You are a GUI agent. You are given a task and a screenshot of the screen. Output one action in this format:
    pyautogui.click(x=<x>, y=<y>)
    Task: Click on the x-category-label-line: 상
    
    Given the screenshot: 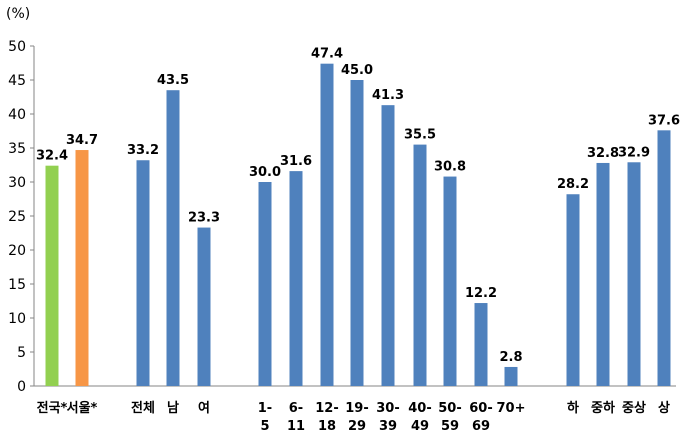 What is the action you would take?
    pyautogui.click(x=664, y=408)
    